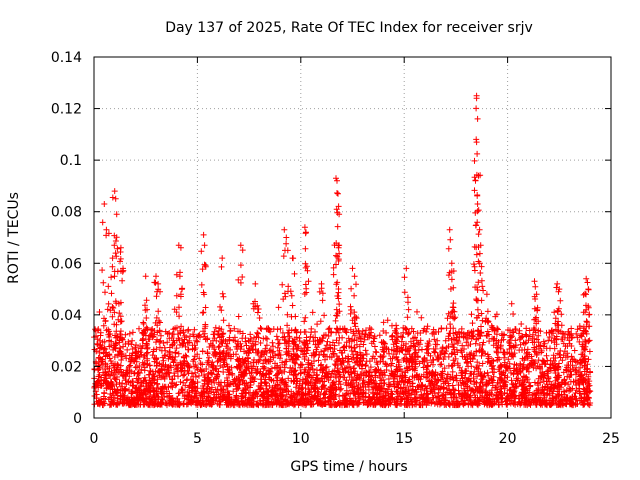  Describe the element at coordinates (14, 238) in the screenshot. I see `y-axis-label: ROTI / TECUs` at that location.